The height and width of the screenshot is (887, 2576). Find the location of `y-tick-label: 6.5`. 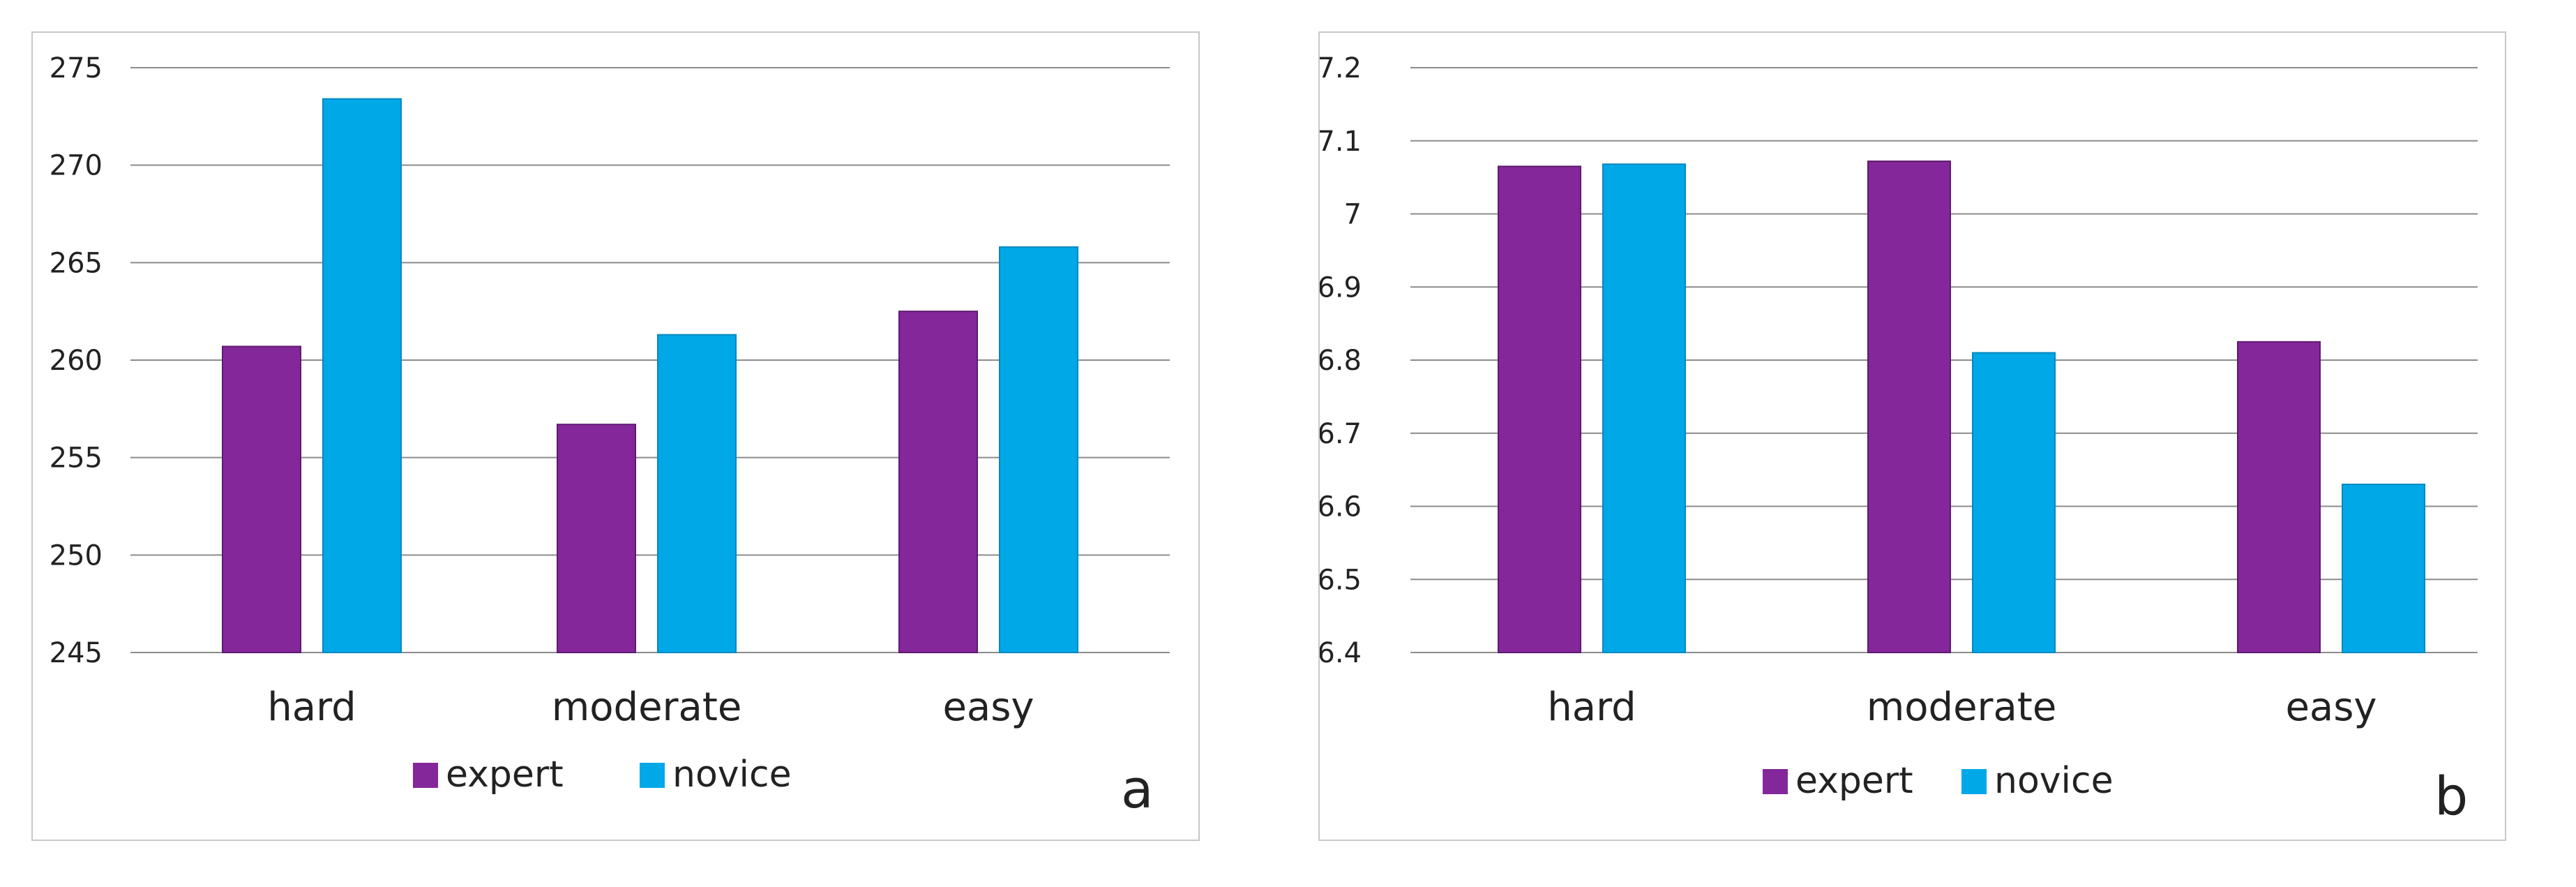

y-tick-label: 6.5 is located at coordinates (1341, 580).